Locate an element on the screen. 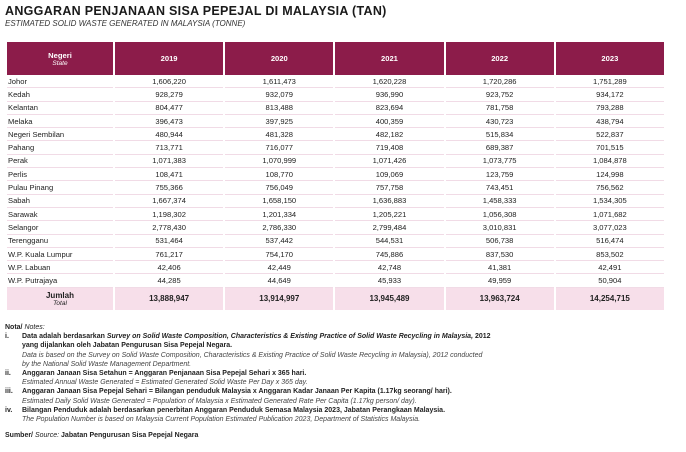 The height and width of the screenshot is (452, 686). state-name: Negeri Sembilan is located at coordinates (60, 135).